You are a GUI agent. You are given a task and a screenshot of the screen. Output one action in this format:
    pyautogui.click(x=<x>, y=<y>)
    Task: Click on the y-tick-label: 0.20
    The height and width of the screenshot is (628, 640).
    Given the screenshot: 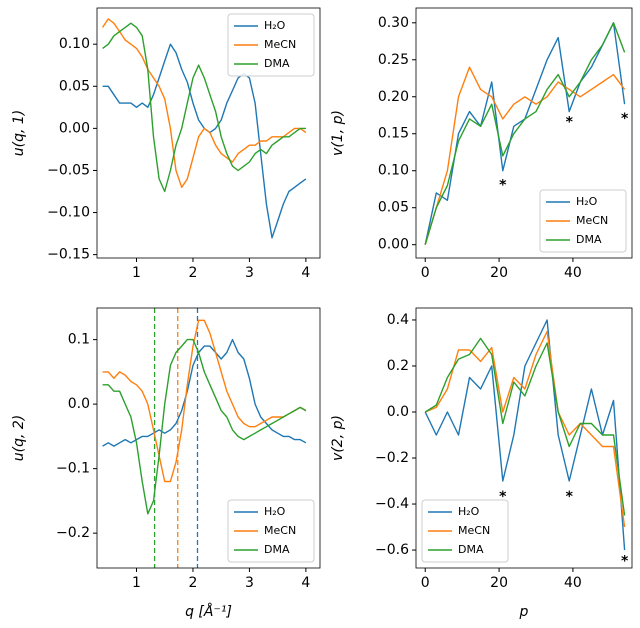 What is the action you would take?
    pyautogui.click(x=393, y=97)
    